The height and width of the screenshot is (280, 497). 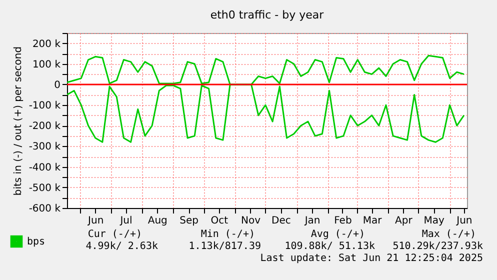 I want to click on text: 1.13k/817.39, so click(x=224, y=246).